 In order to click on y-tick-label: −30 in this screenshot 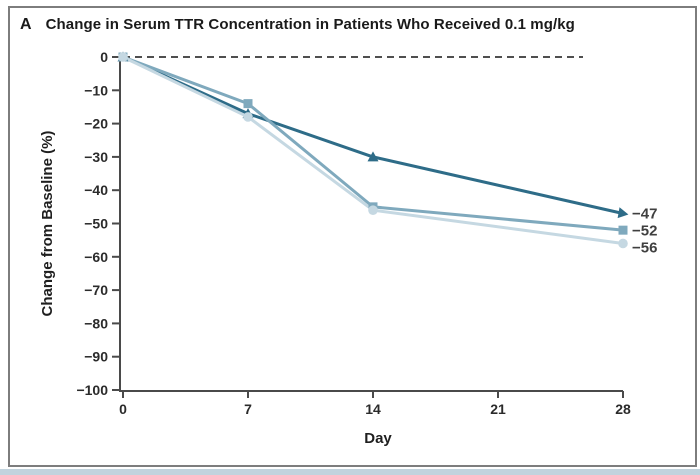, I will do `click(96, 157)`.